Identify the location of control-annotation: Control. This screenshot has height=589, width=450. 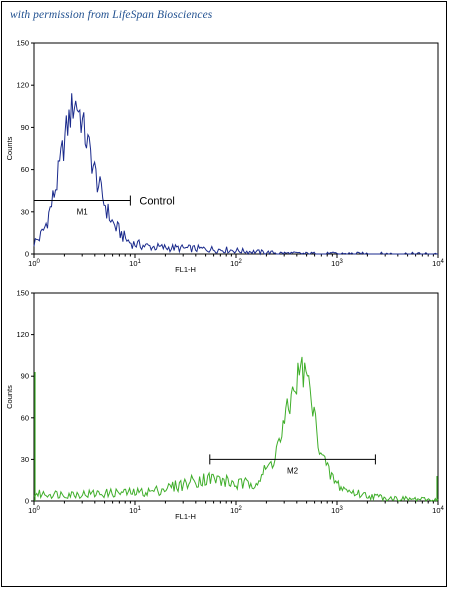
(156, 202).